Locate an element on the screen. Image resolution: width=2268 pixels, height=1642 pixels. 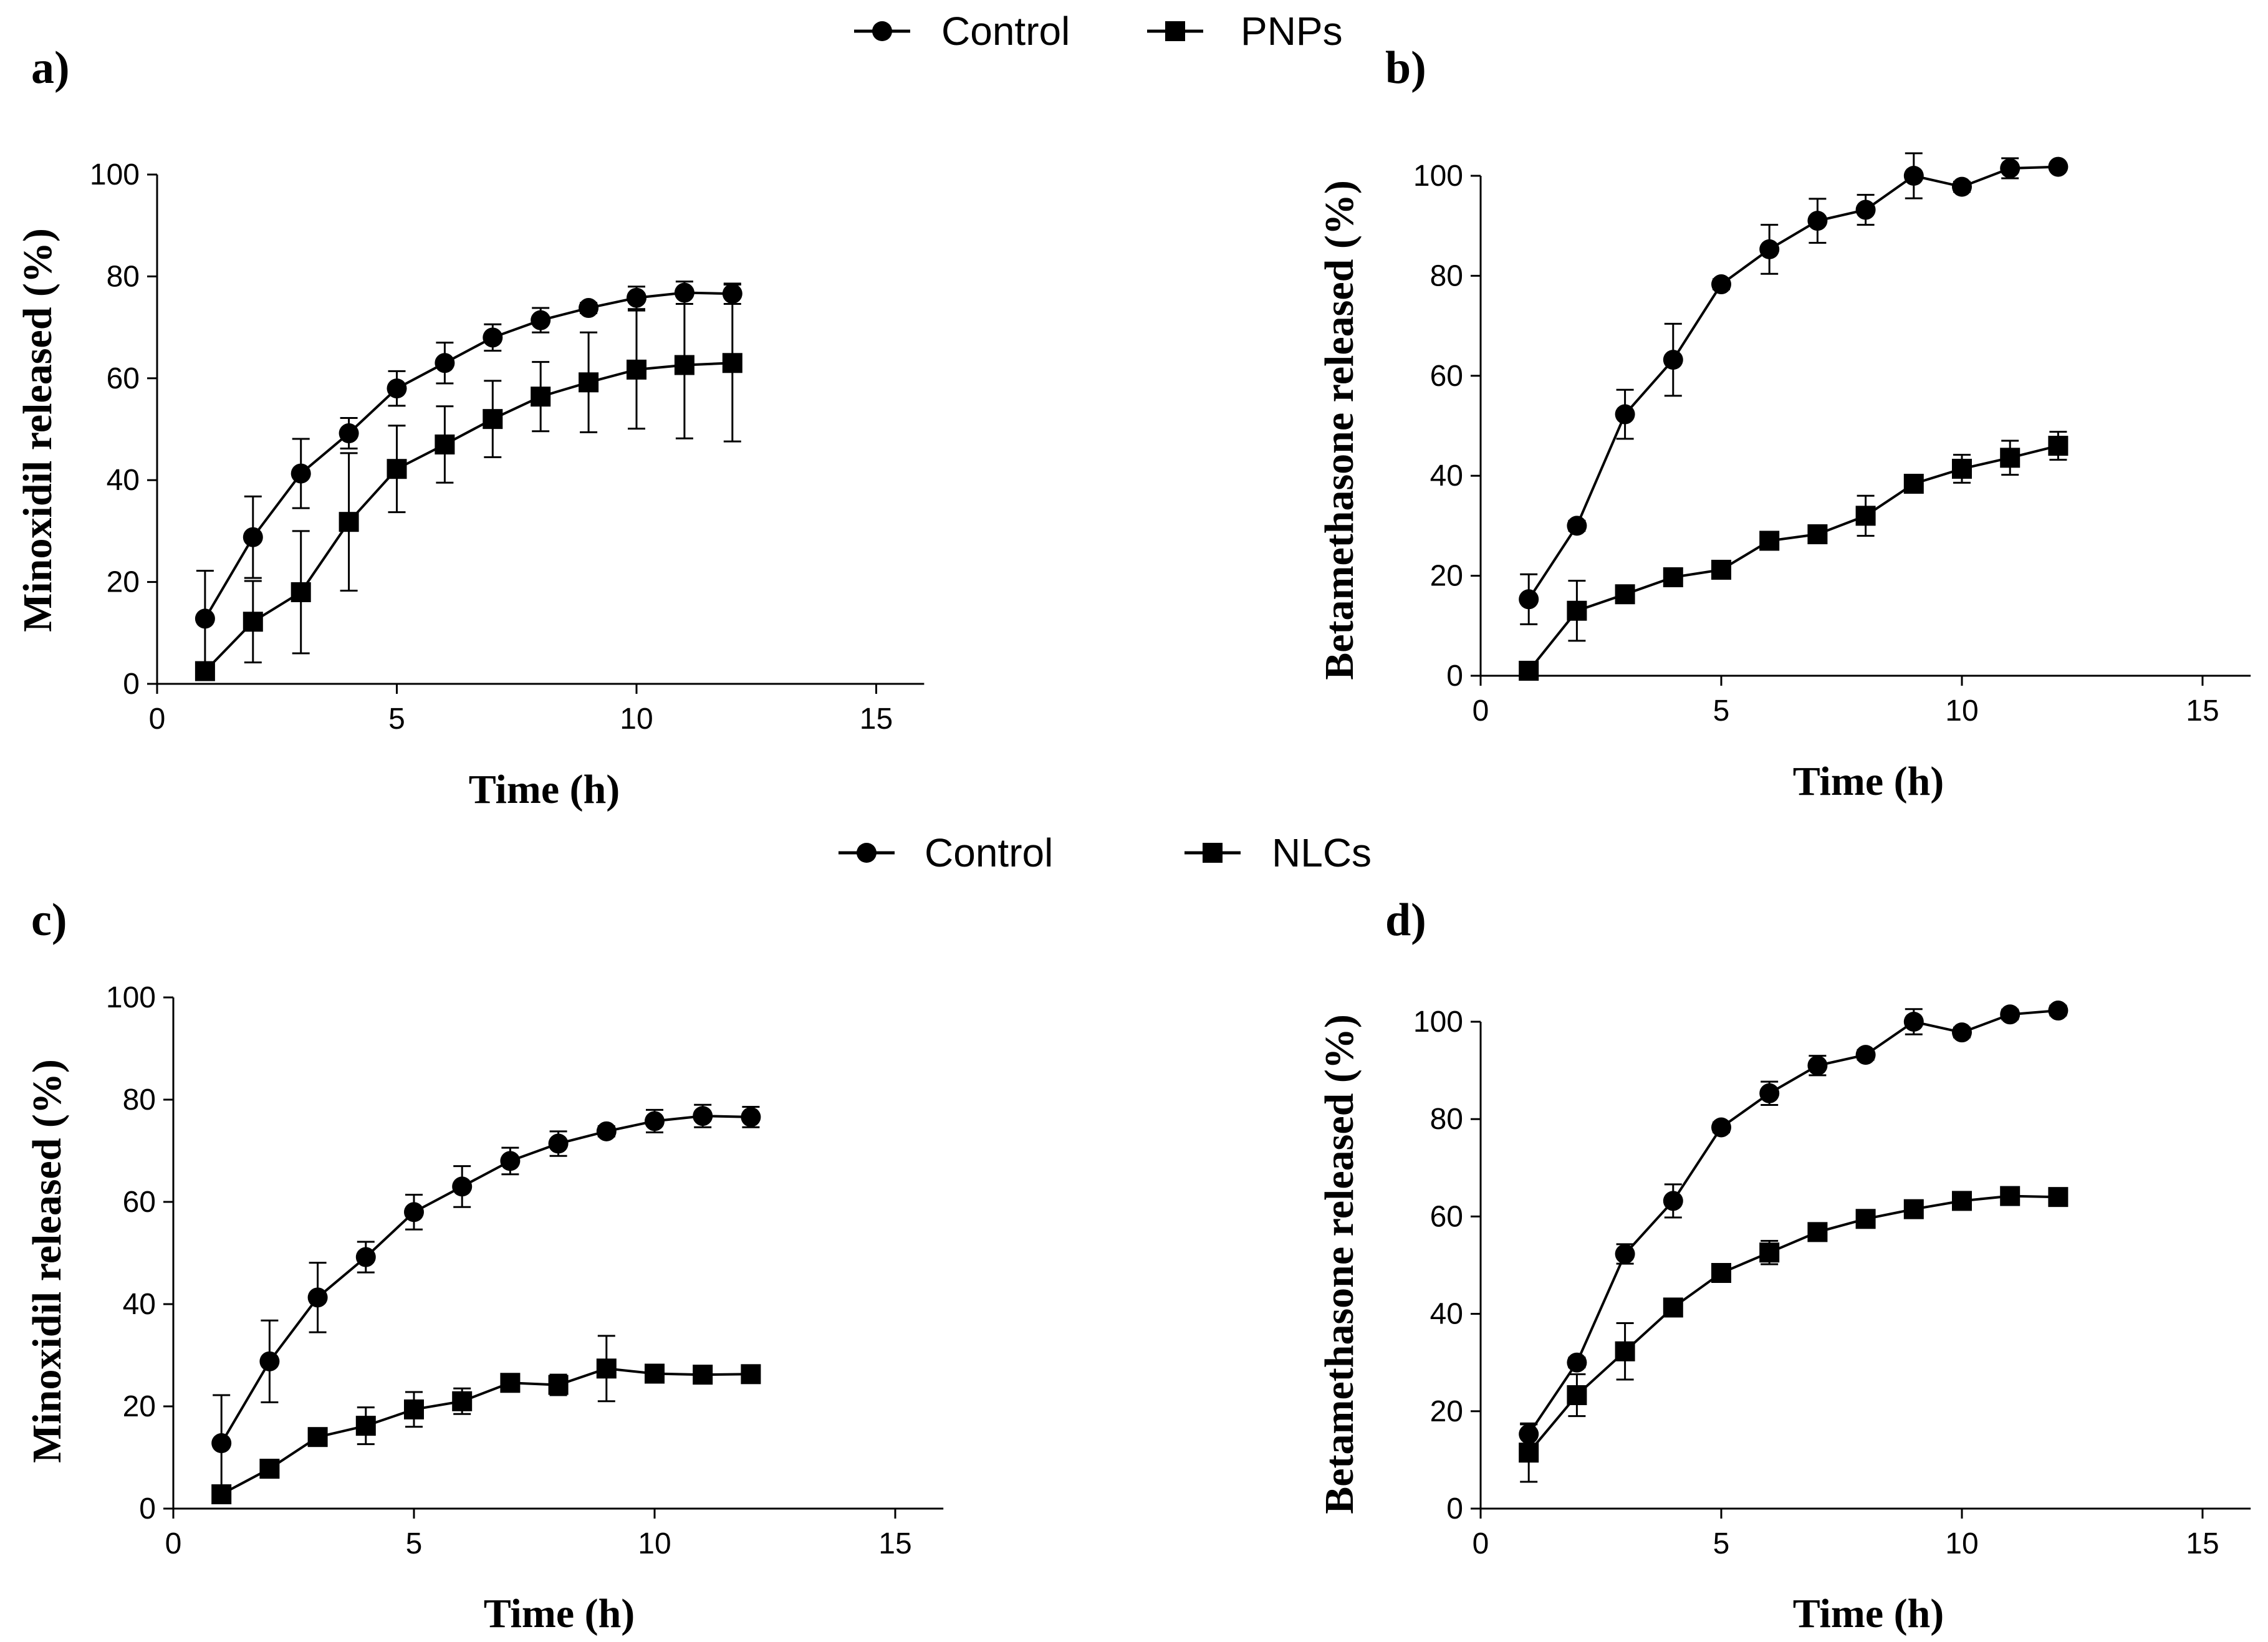
legend-control-marker is located at coordinates (867, 853).